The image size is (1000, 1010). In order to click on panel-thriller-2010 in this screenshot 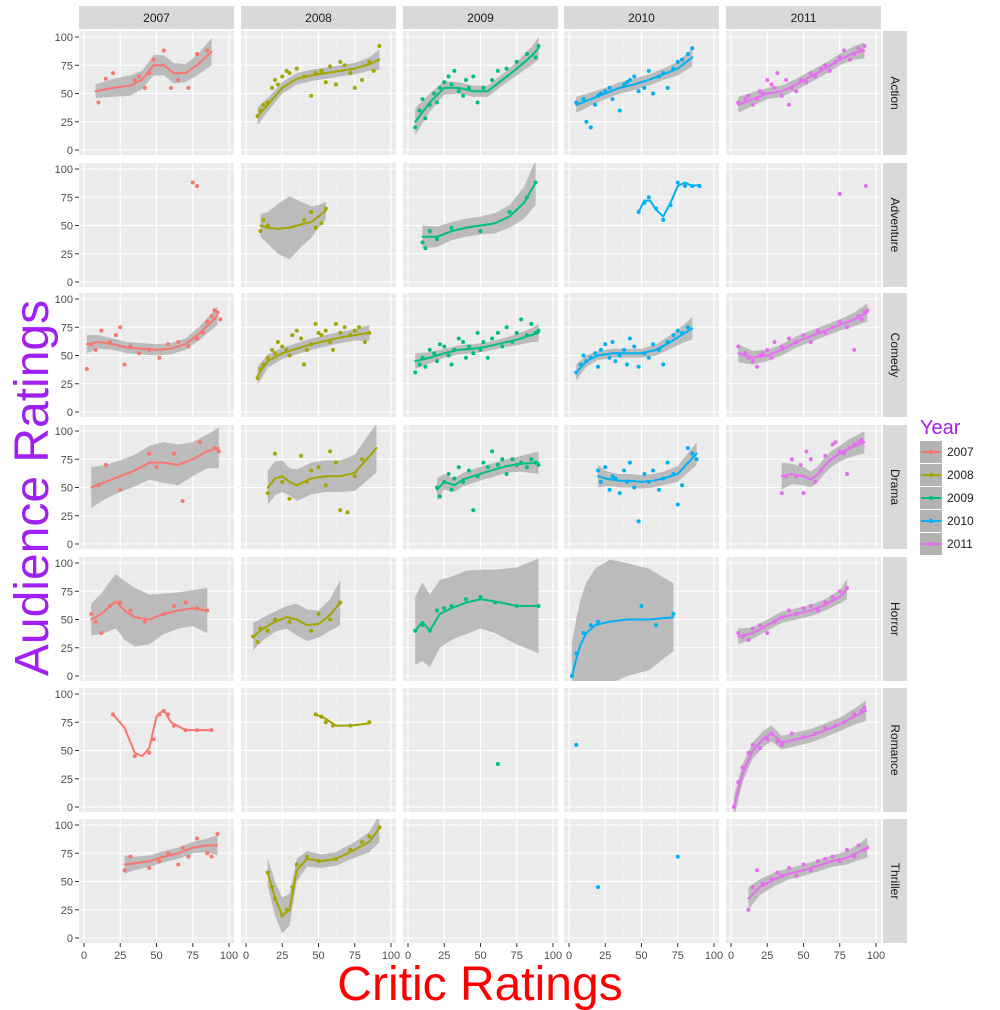, I will do `click(641, 881)`.